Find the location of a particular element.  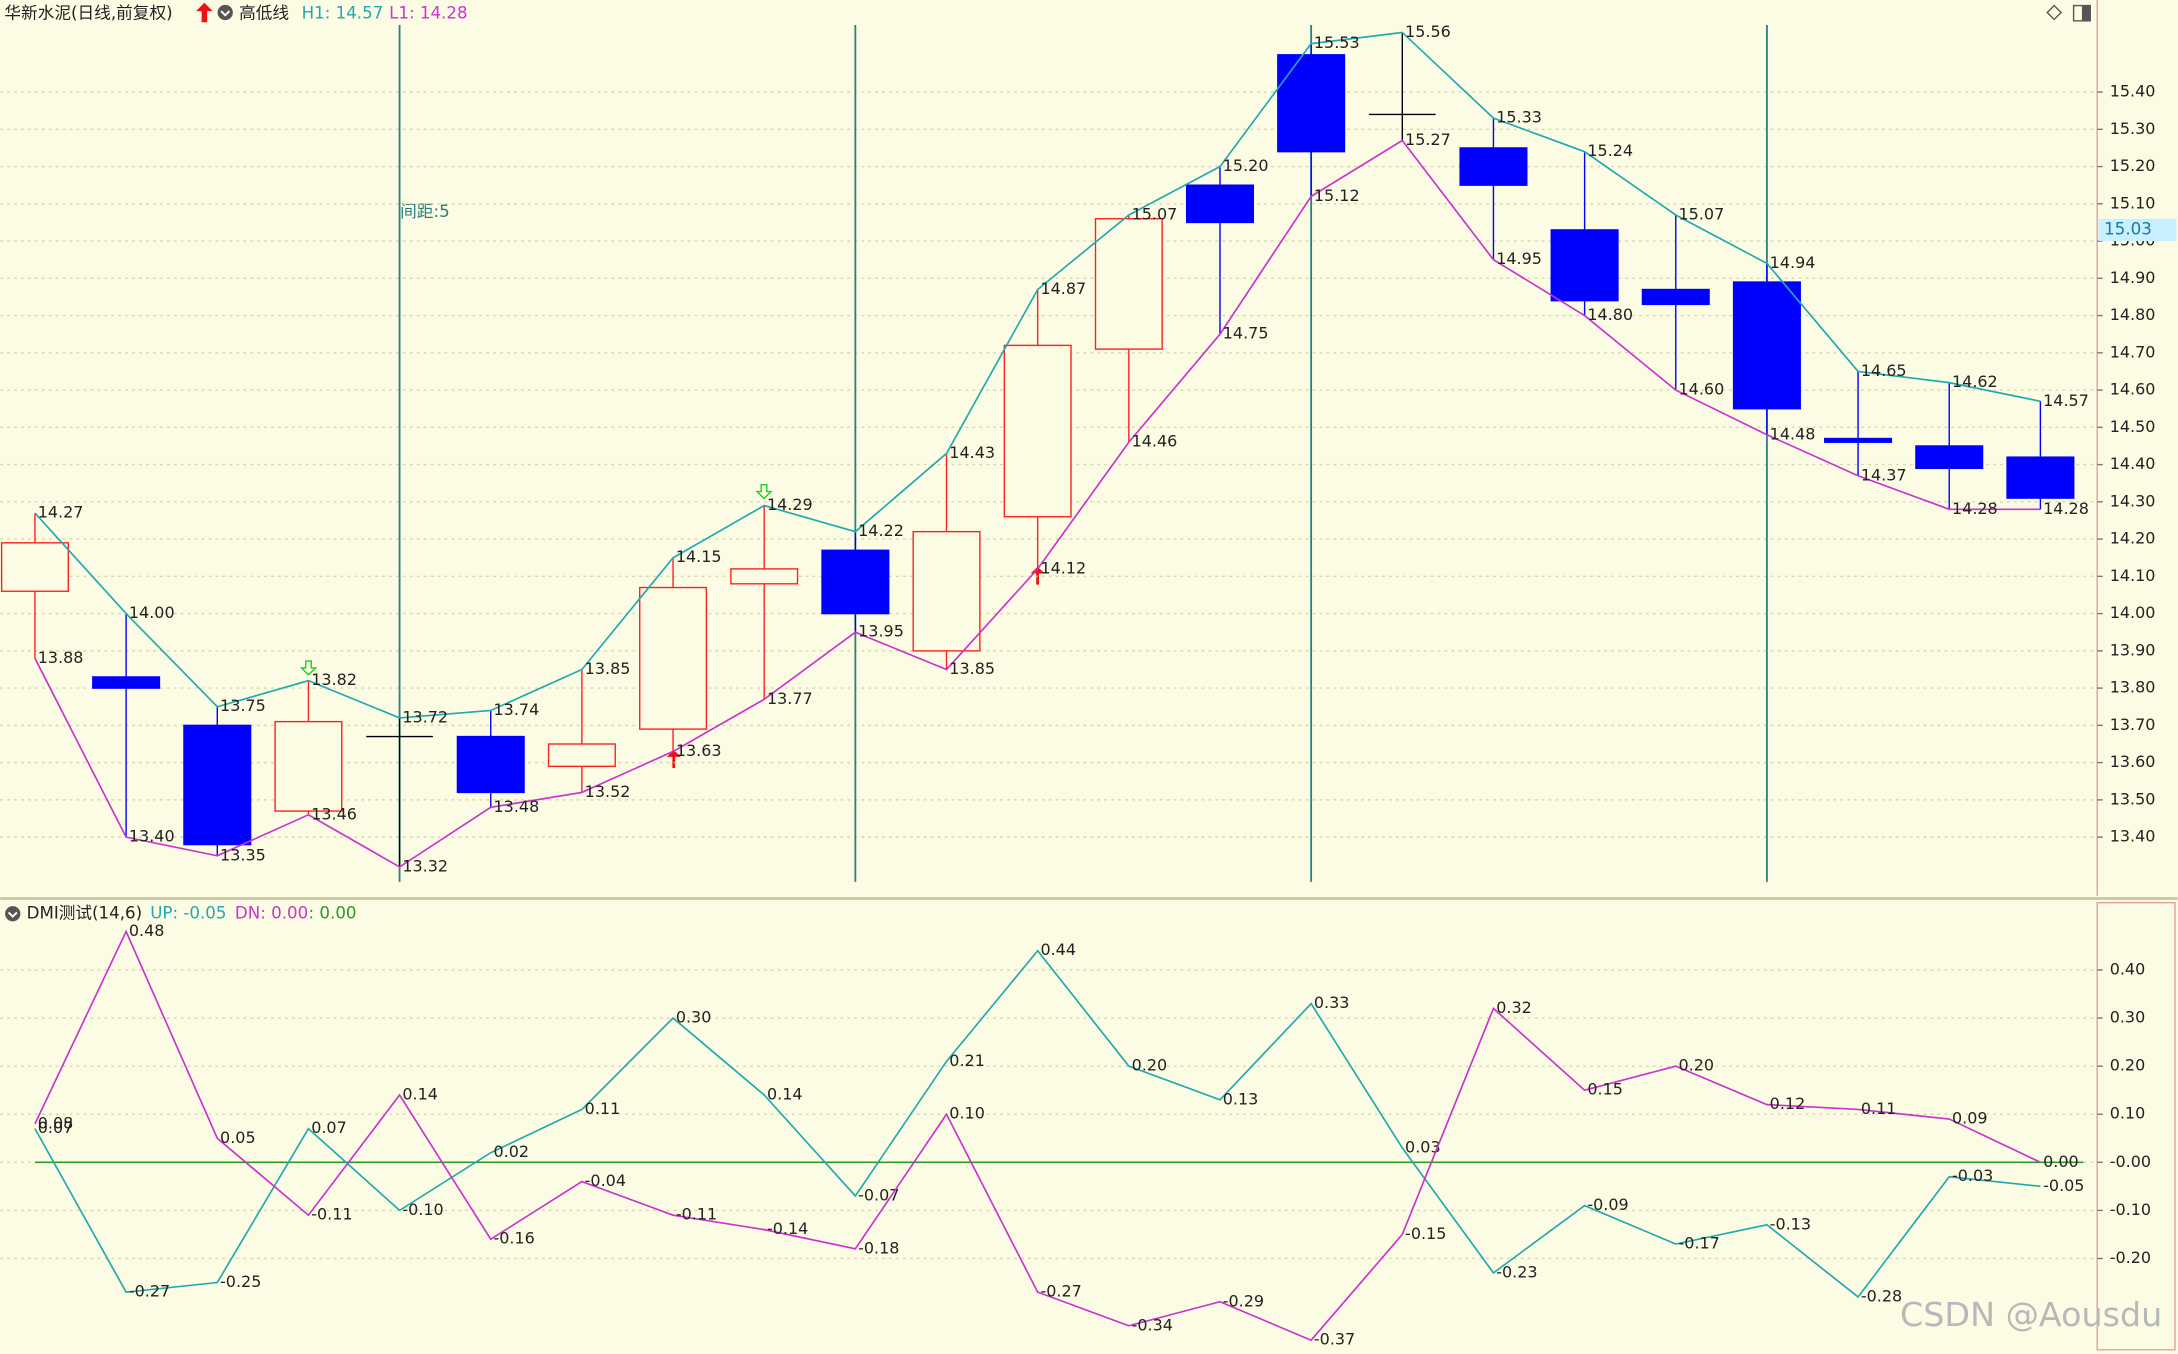

y-tick-label: 0.10 is located at coordinates (2128, 1113).